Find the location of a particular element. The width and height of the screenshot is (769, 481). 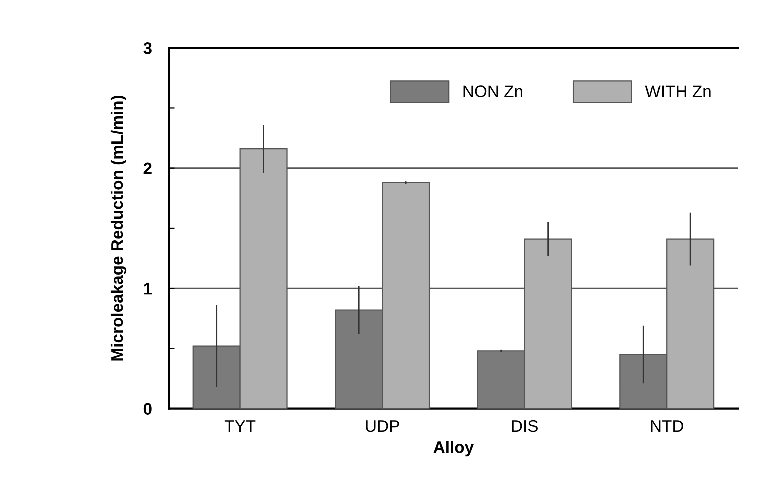

x-tick-label: UDP is located at coordinates (383, 426).